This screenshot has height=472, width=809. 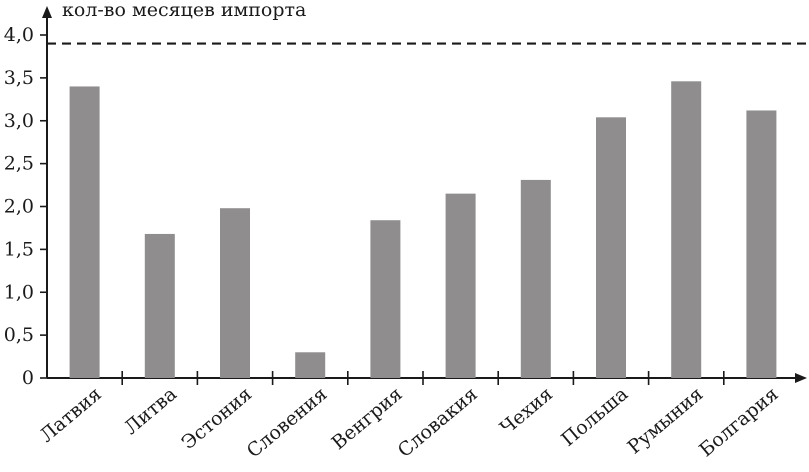 I want to click on x-tick-label: Чехия, so click(x=526, y=411).